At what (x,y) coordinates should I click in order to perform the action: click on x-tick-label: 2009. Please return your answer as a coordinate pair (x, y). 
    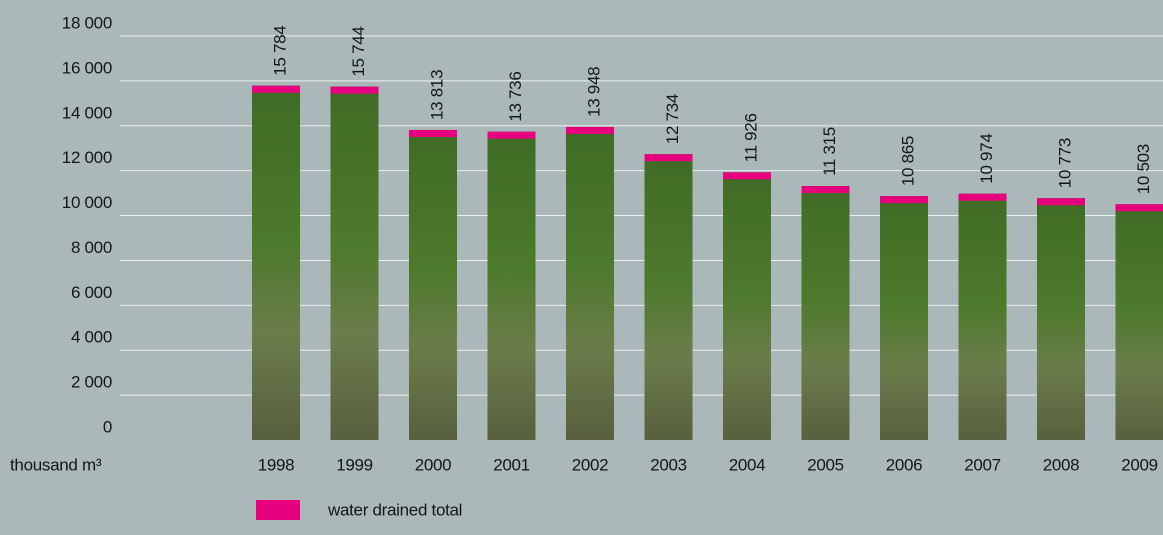
    Looking at the image, I should click on (1139, 464).